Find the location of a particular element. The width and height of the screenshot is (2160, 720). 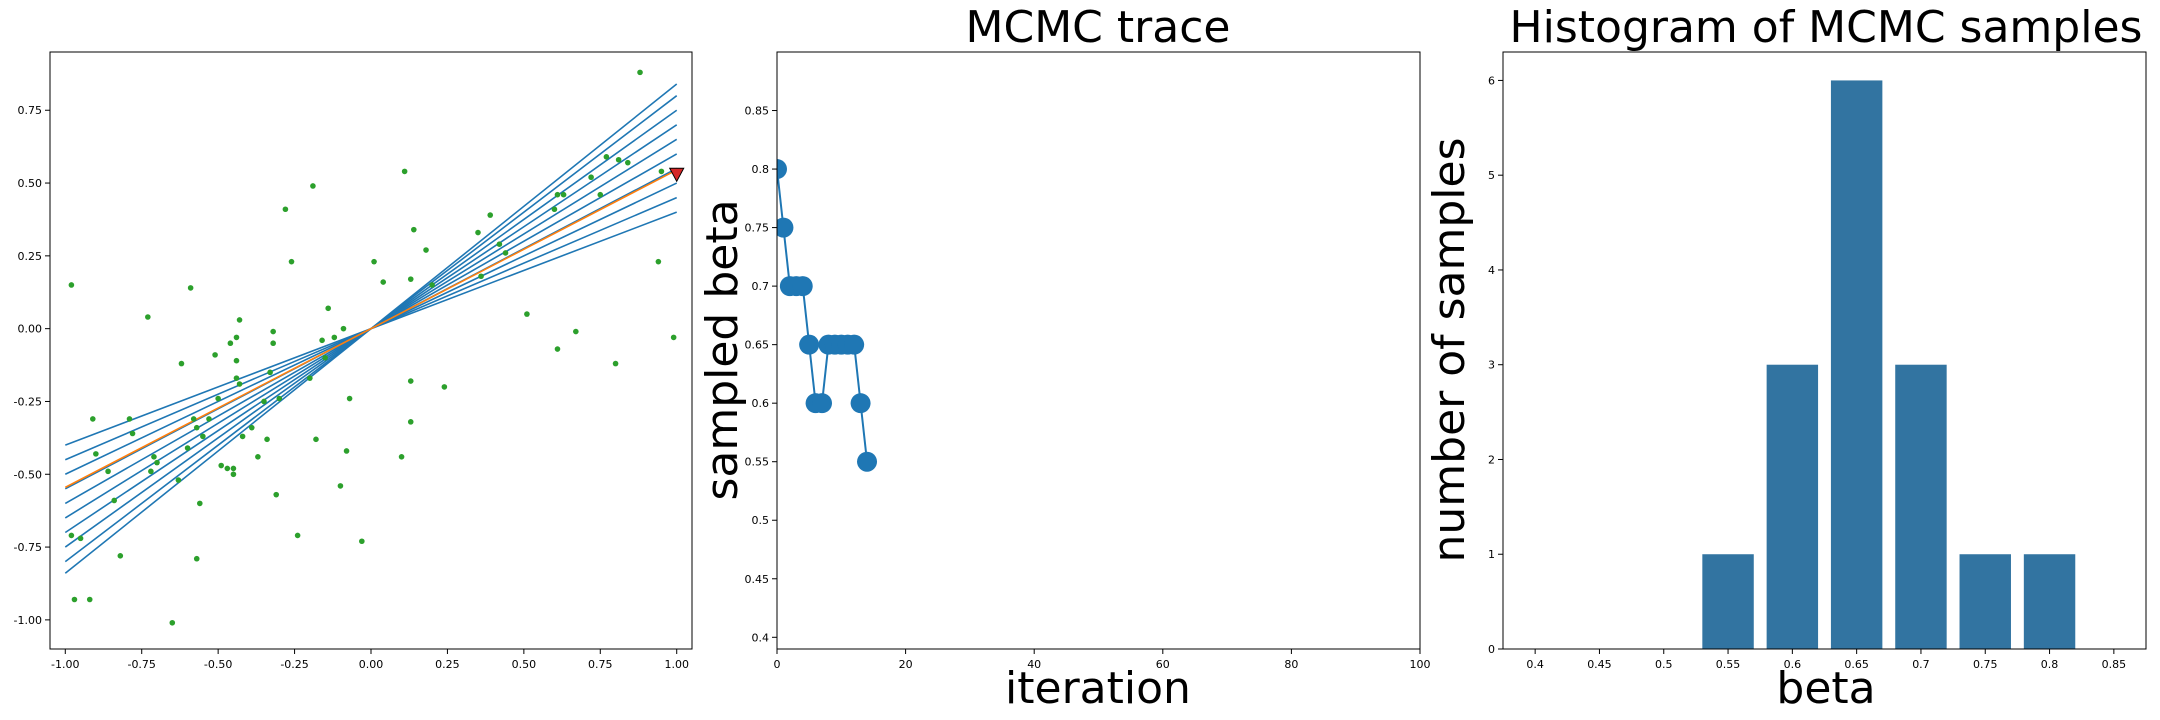

histogram-ytick-label: 2 is located at coordinates (1491, 459).